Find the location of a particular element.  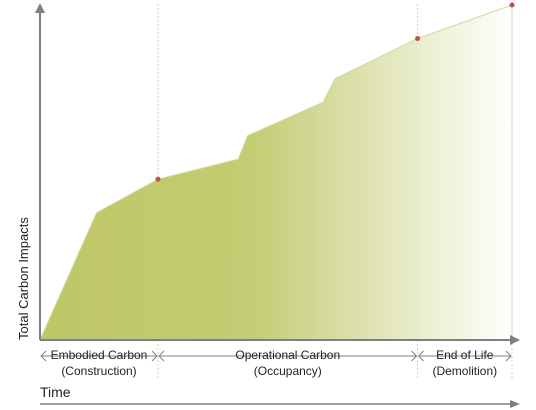

y-axis-arrow-icon is located at coordinates (40, 8).